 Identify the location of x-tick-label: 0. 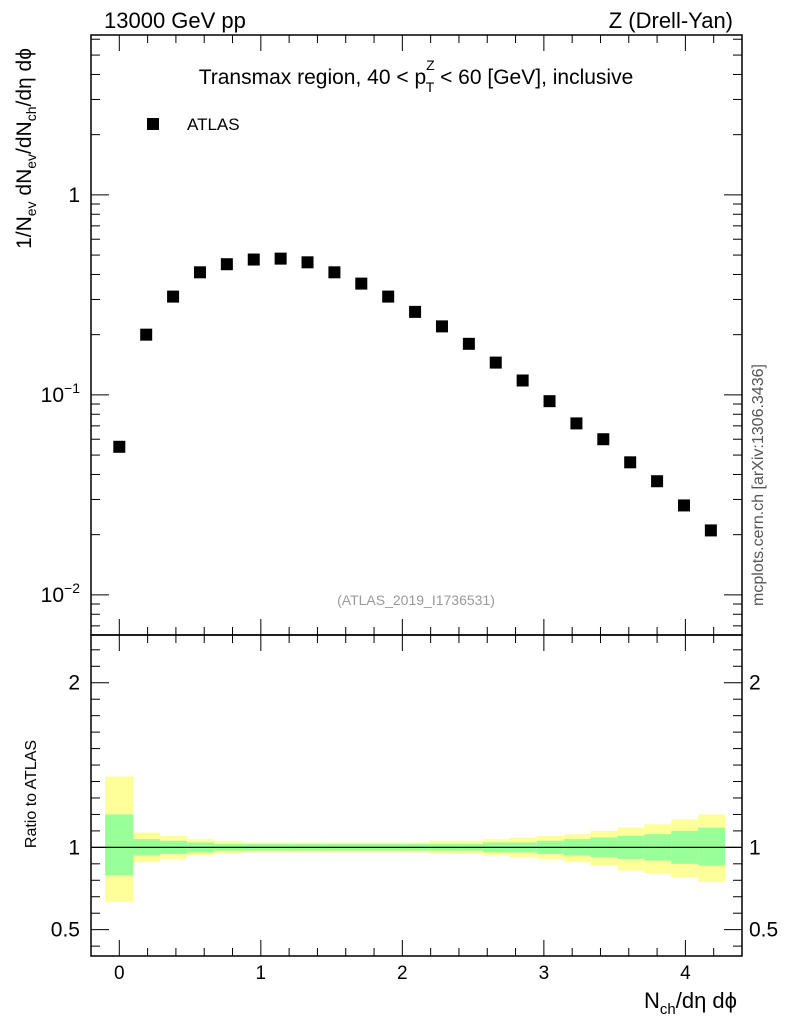
(119, 973).